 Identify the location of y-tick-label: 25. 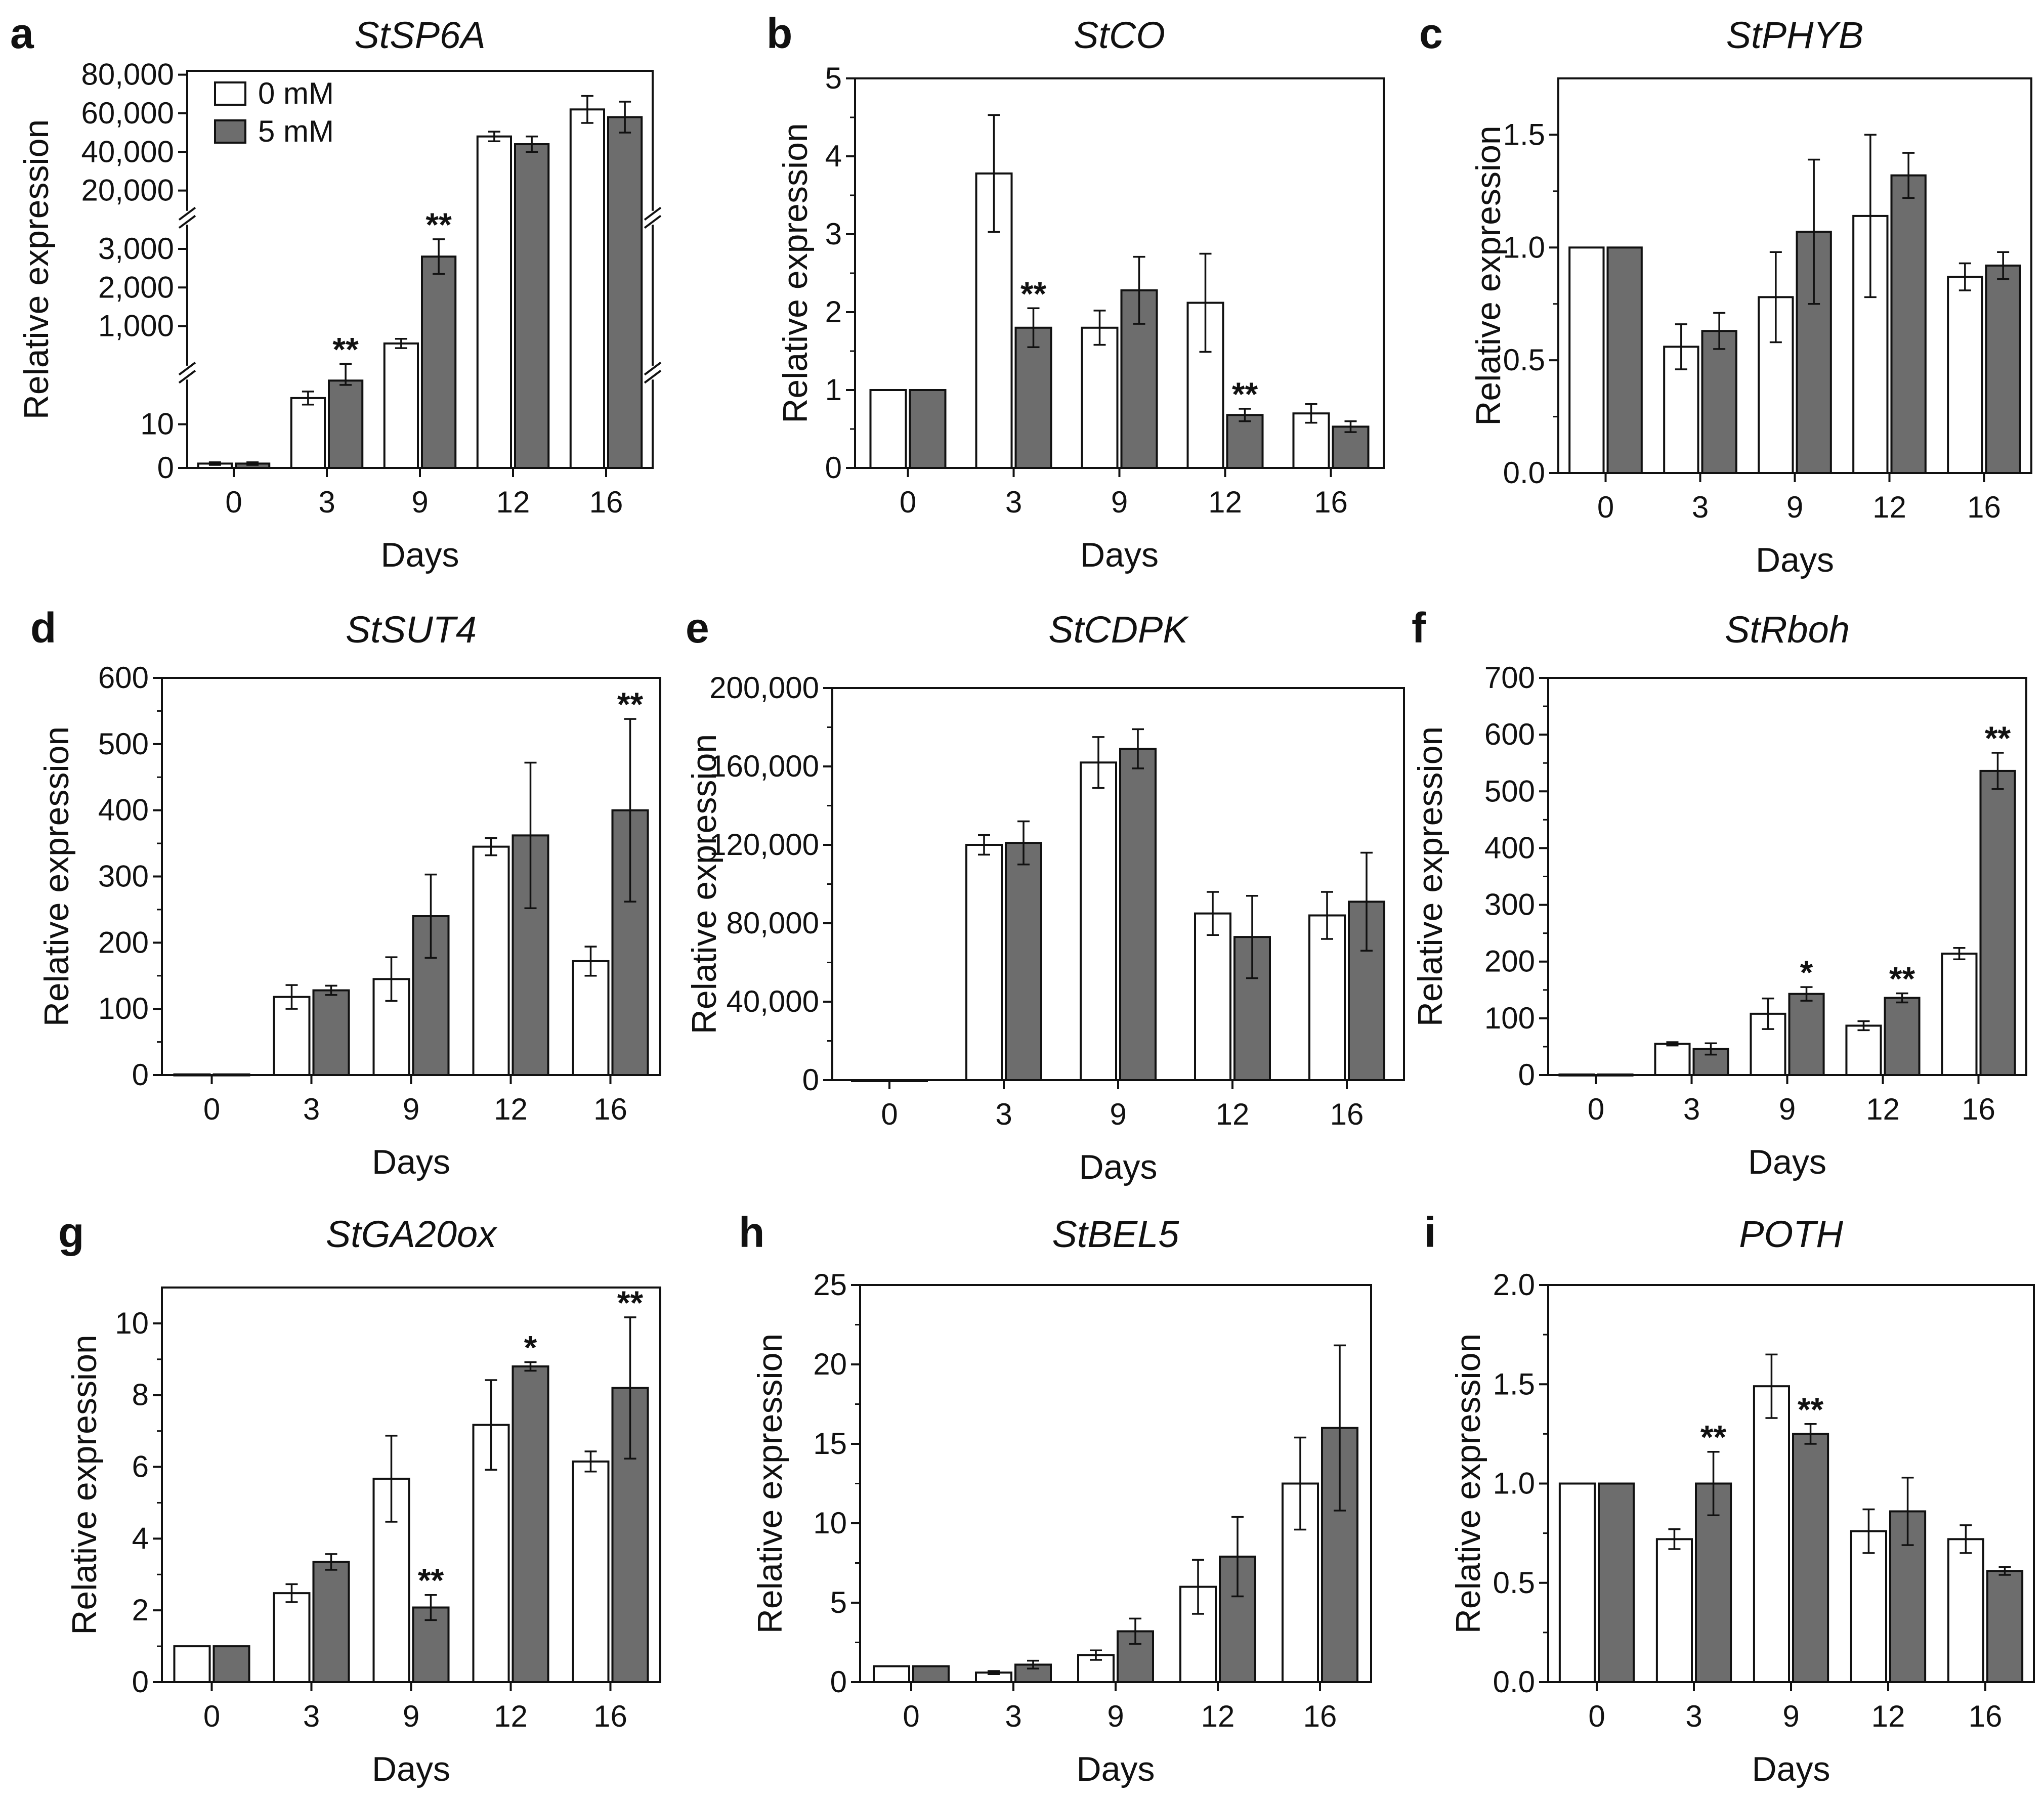
(830, 1285).